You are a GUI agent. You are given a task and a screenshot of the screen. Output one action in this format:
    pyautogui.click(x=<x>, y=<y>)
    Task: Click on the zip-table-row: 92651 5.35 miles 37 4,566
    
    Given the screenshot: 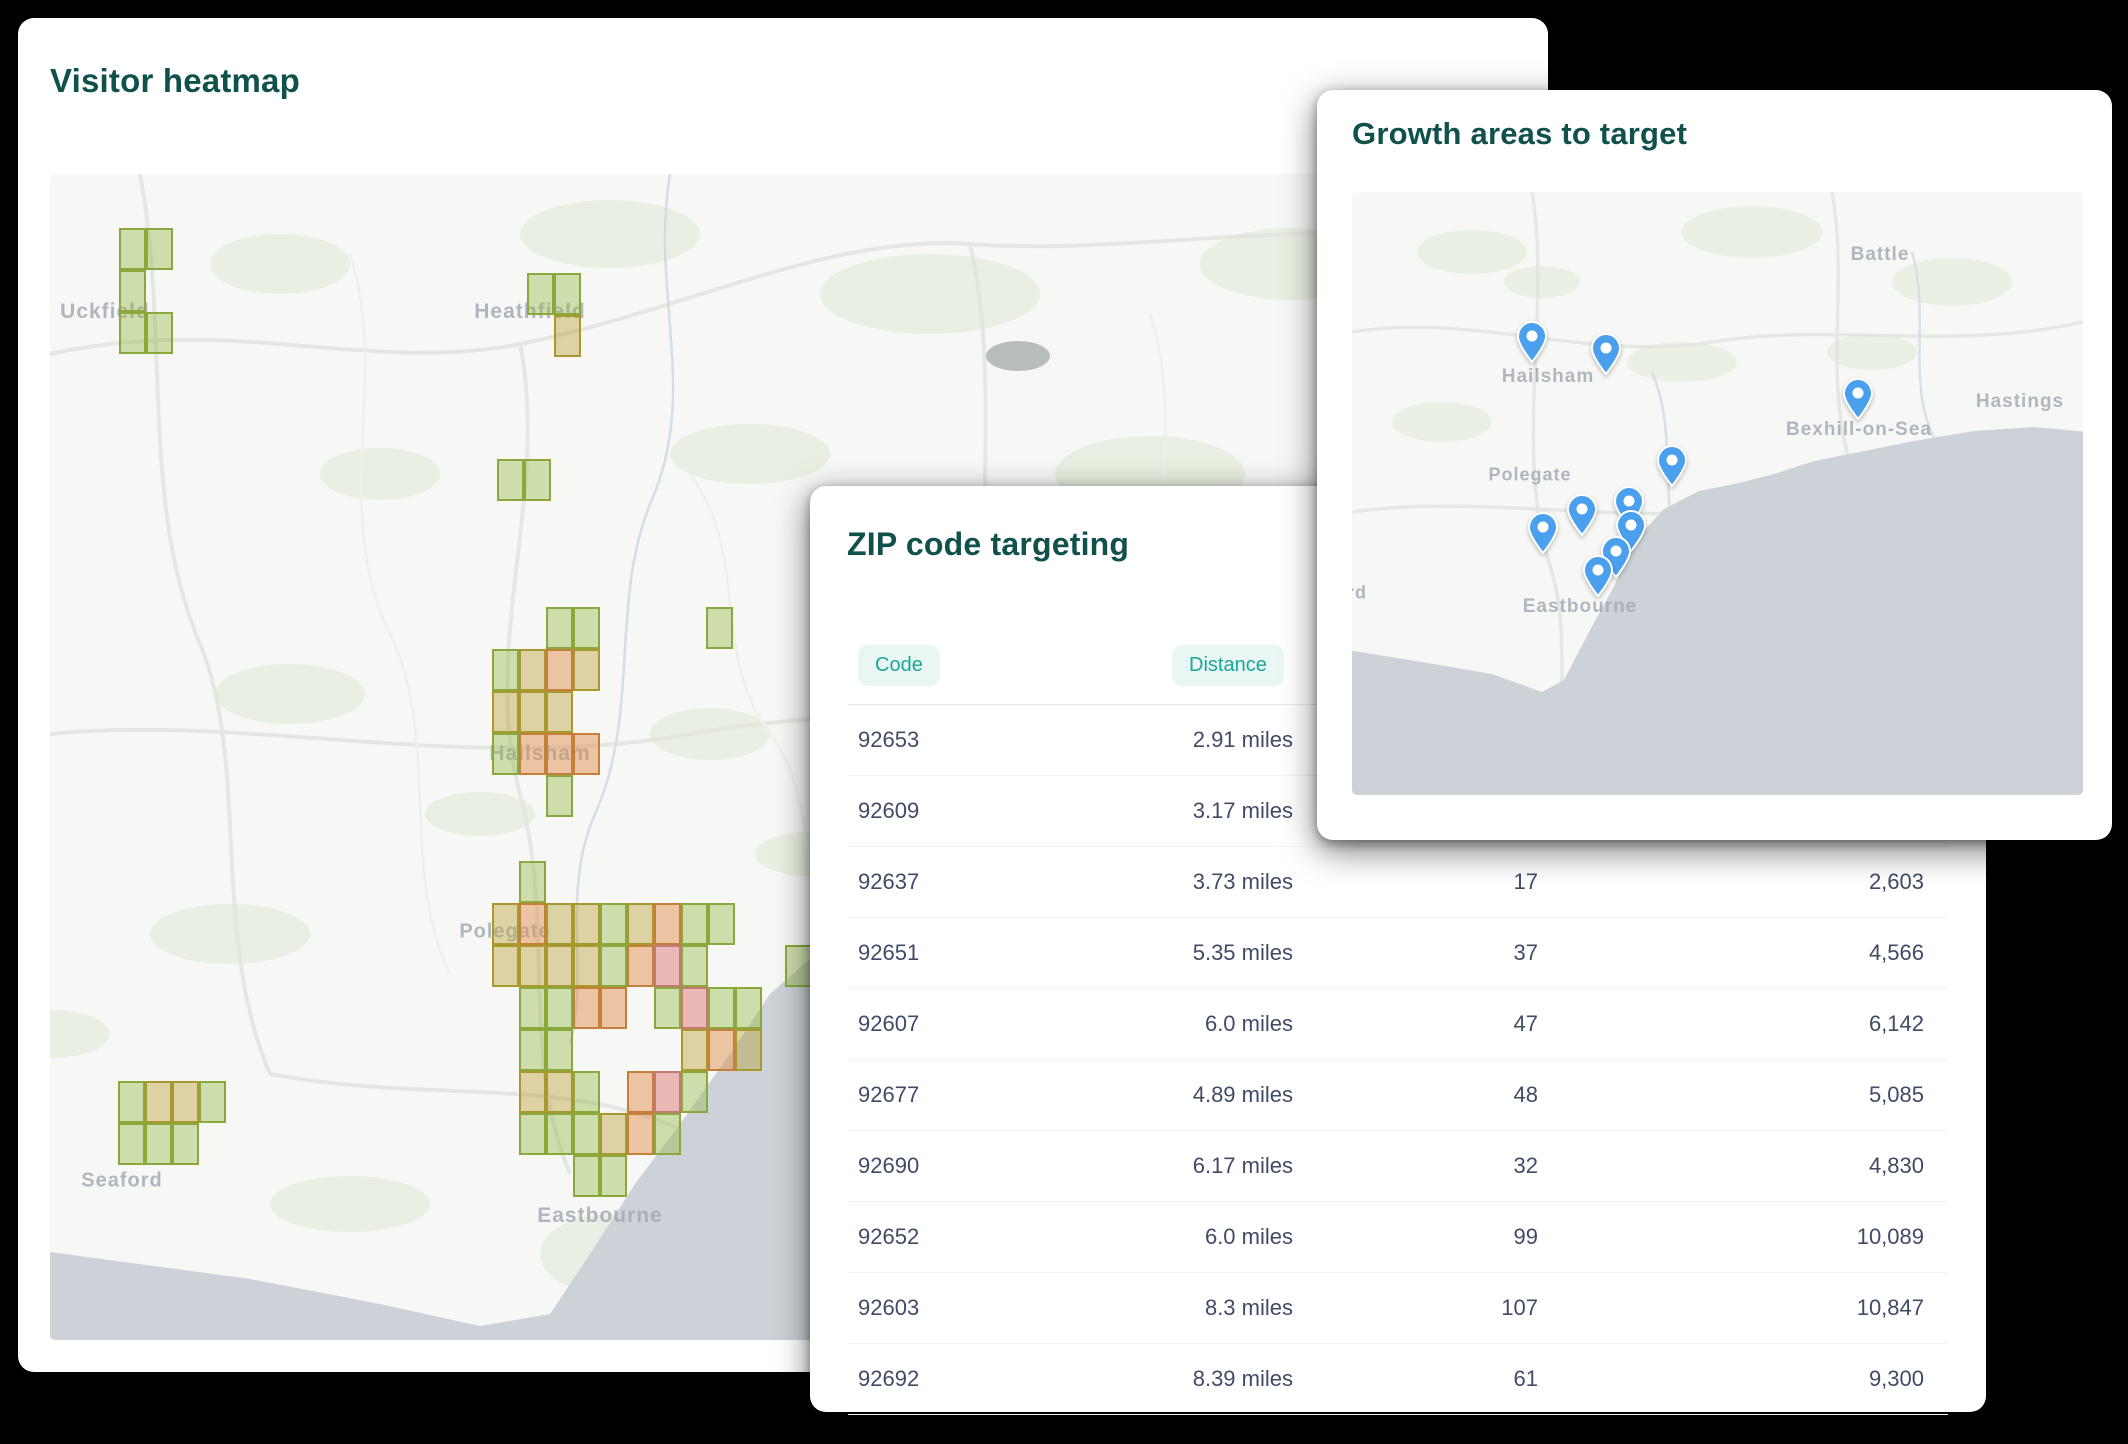 What is the action you would take?
    pyautogui.click(x=1398, y=953)
    